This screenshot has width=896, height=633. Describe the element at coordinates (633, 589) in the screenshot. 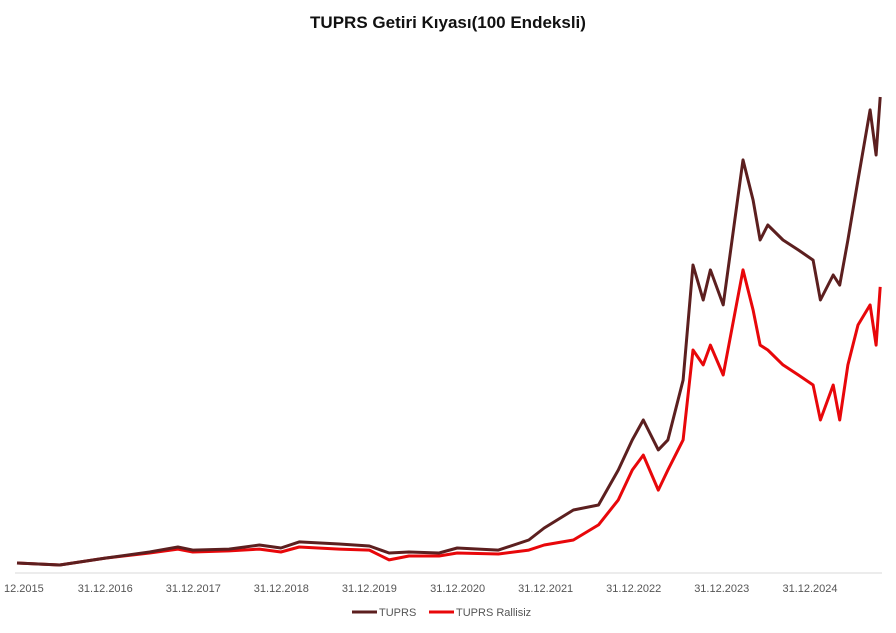

I see `x-tick-label: 31.12.2022` at that location.